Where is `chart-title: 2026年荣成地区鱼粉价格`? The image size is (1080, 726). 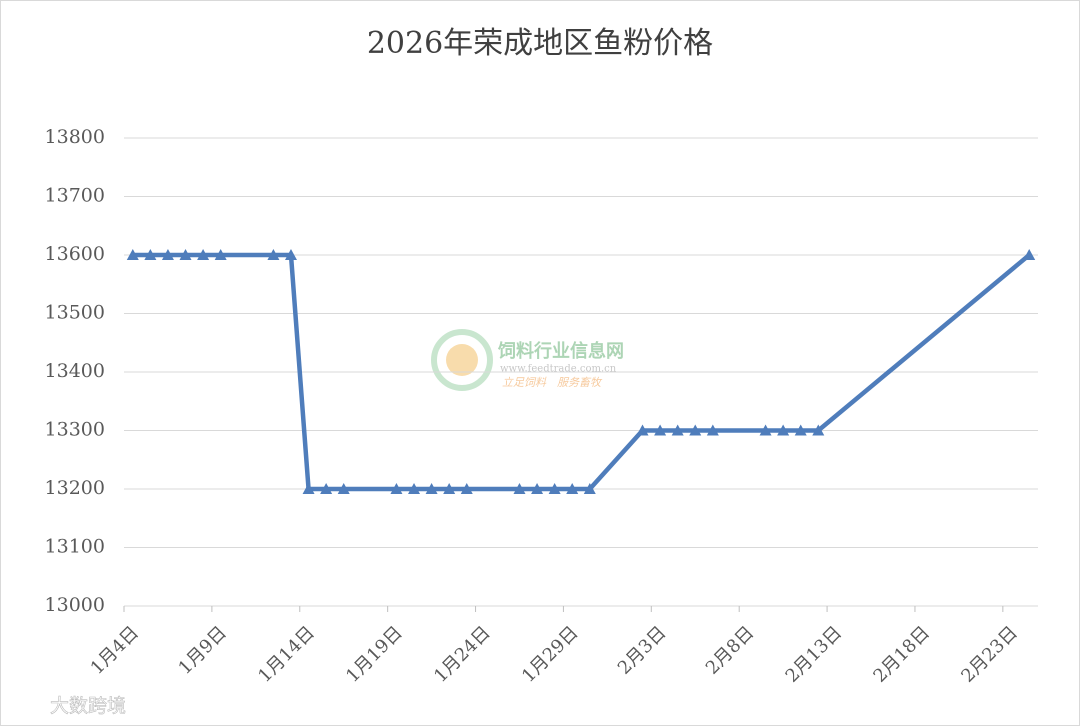
chart-title: 2026年荣成地区鱼粉价格 is located at coordinates (540, 43).